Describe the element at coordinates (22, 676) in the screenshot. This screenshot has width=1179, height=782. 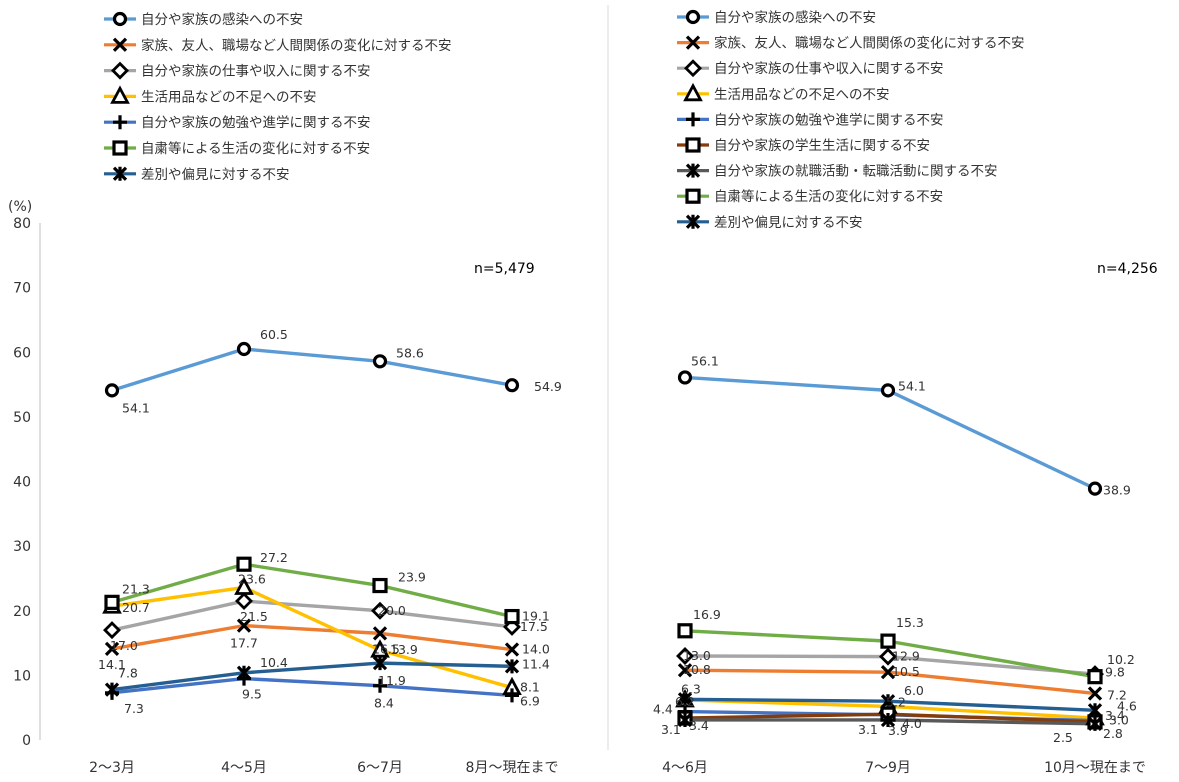
I see `y-tick-label: 10` at that location.